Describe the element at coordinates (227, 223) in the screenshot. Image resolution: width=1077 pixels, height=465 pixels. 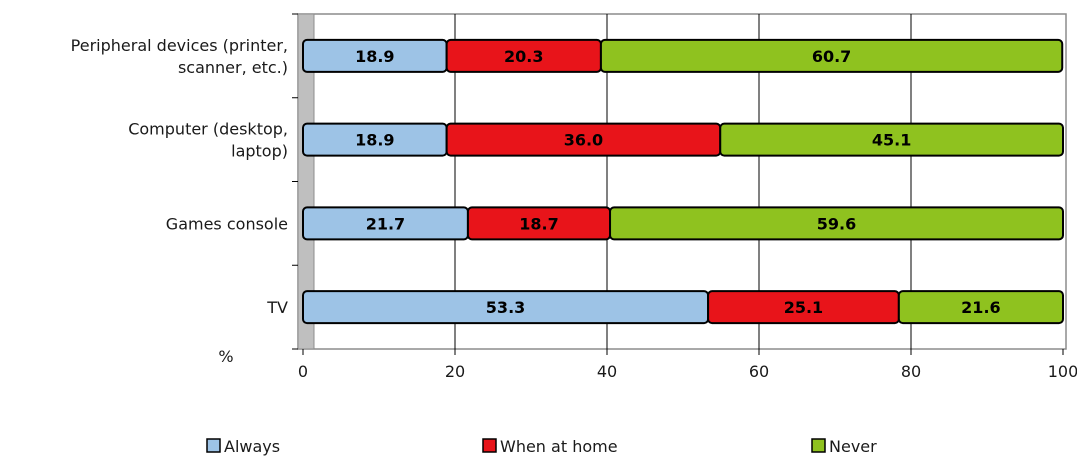
I see `category-label: Games console` at that location.